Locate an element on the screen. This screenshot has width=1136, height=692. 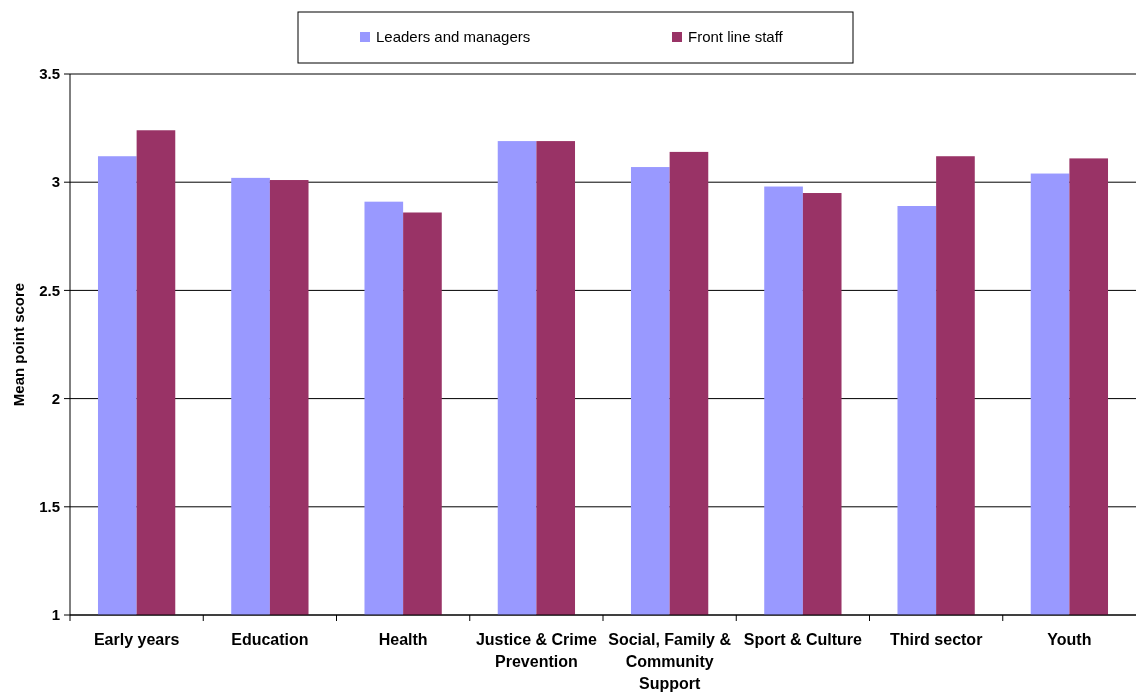
y-tick-label: 3.5 is located at coordinates (49, 74).